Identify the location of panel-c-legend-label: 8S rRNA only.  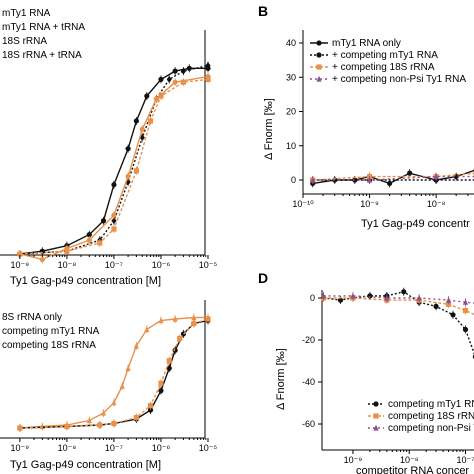
(32, 317).